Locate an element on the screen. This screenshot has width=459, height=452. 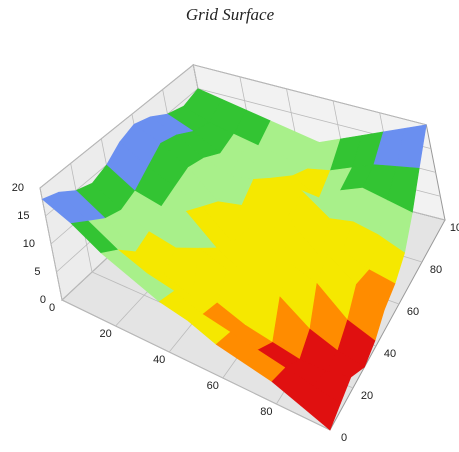
y-tick-label: 40 is located at coordinates (390, 354).